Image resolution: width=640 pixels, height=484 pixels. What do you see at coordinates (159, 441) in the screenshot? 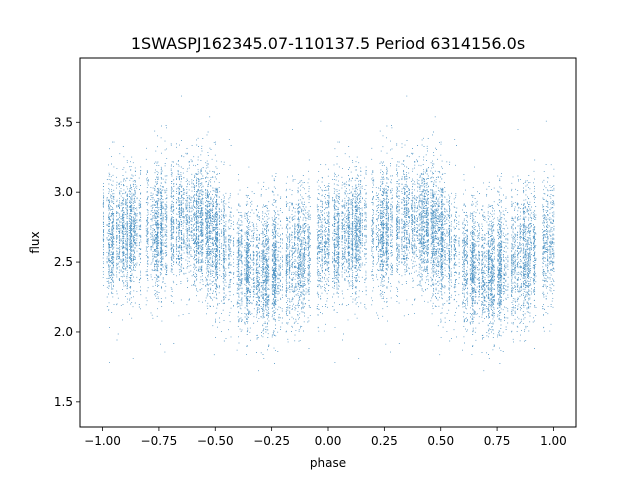
I see `x-tick-label: −0.75` at bounding box center [159, 441].